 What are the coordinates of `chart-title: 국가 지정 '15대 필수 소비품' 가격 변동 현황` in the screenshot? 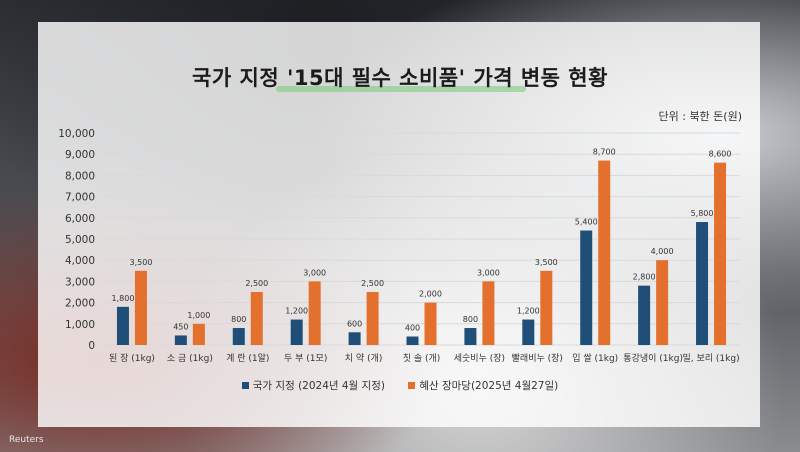 It's located at (400, 78).